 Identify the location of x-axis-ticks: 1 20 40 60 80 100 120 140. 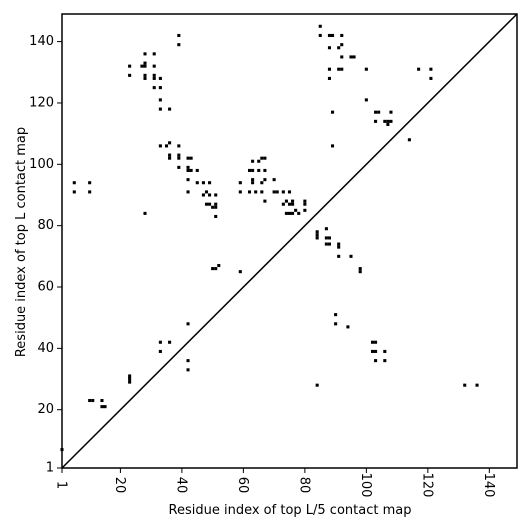
(275, 482).